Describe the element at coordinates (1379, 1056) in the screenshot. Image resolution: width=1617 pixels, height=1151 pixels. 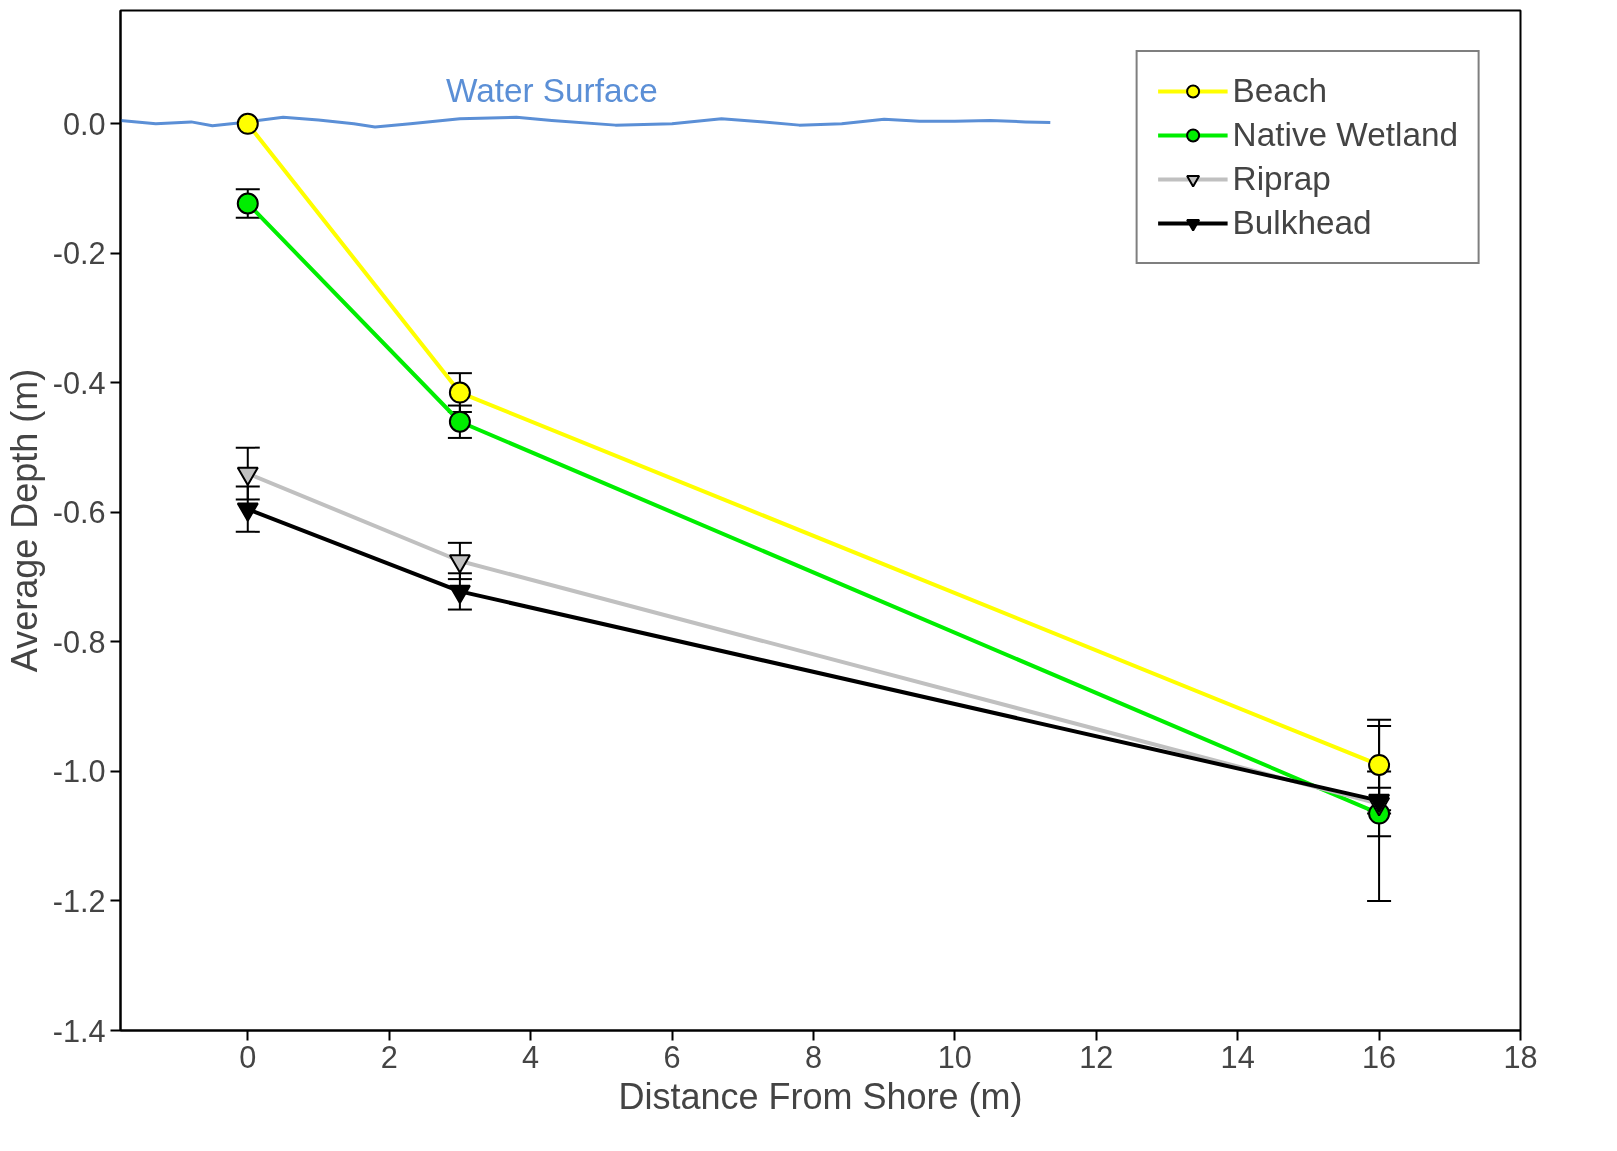
I see `x-tick-label: 16` at that location.